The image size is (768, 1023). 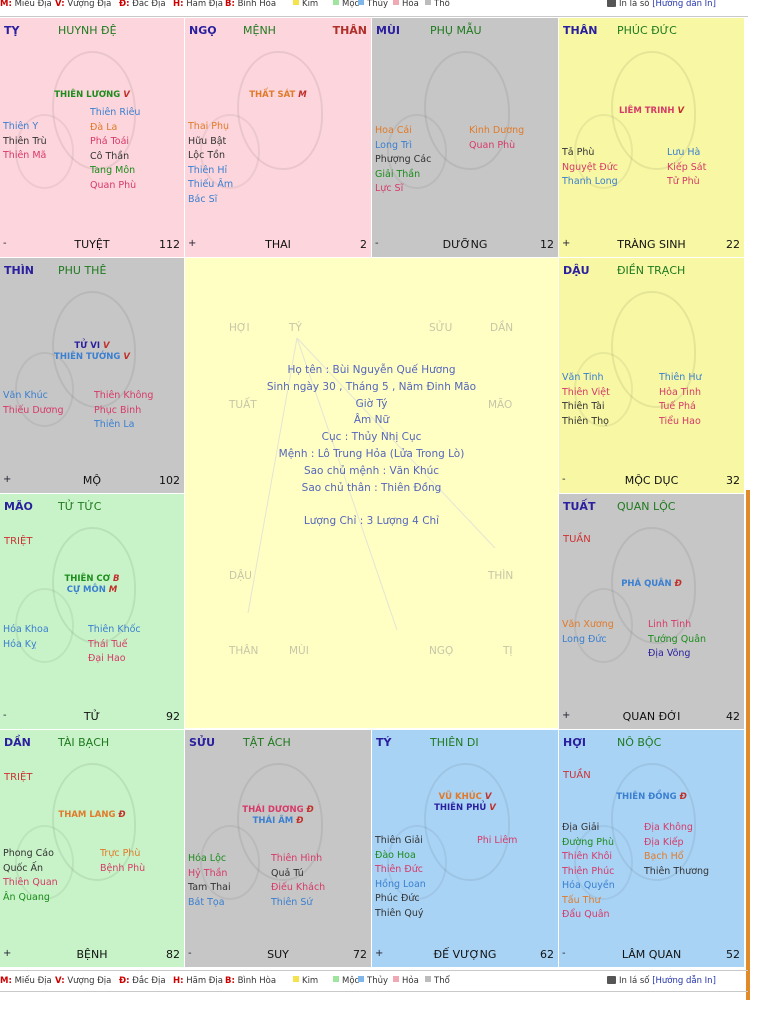 What do you see at coordinates (28, 853) in the screenshot?
I see `minor-star: Phong Cáo` at bounding box center [28, 853].